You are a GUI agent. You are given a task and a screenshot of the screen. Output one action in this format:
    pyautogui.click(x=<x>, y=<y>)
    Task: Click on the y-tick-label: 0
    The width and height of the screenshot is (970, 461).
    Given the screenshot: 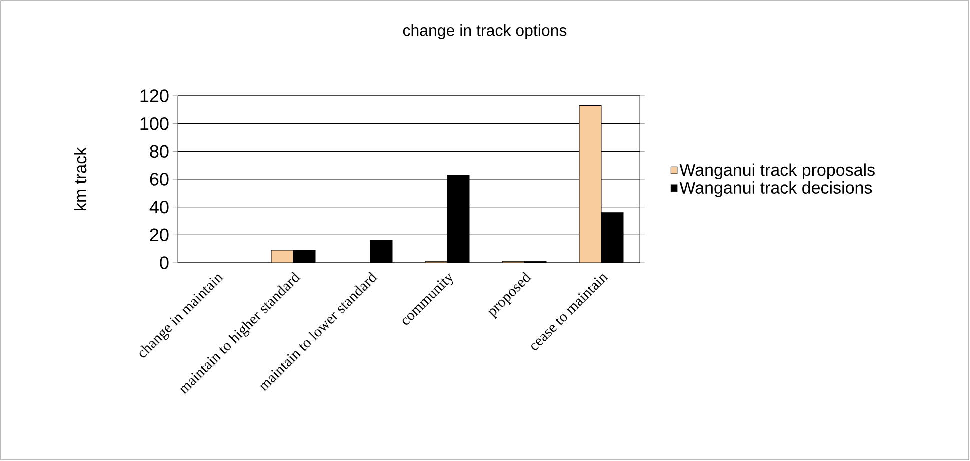 What is the action you would take?
    pyautogui.click(x=164, y=263)
    